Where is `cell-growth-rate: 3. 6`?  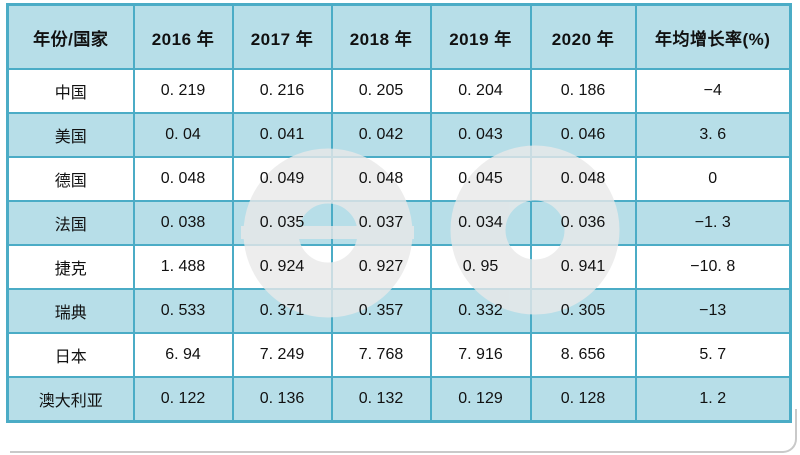 cell-growth-rate: 3. 6 is located at coordinates (713, 135).